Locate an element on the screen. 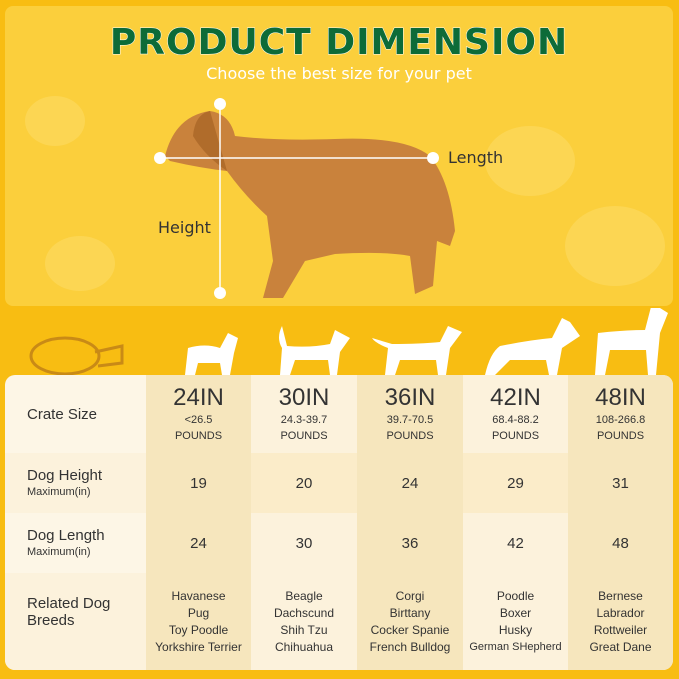 The height and width of the screenshot is (679, 679). breeds-cell: Poodle Boxer Husky German SHepherd is located at coordinates (515, 621).